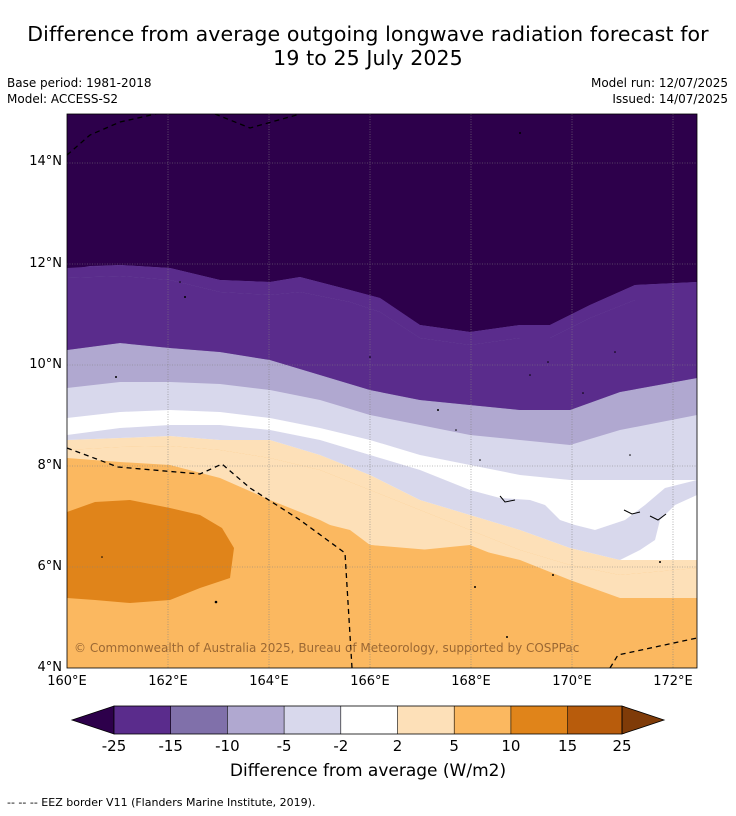 This screenshot has width=736, height=816. Describe the element at coordinates (284, 746) in the screenshot. I see `colorbar-tick: -5` at that location.